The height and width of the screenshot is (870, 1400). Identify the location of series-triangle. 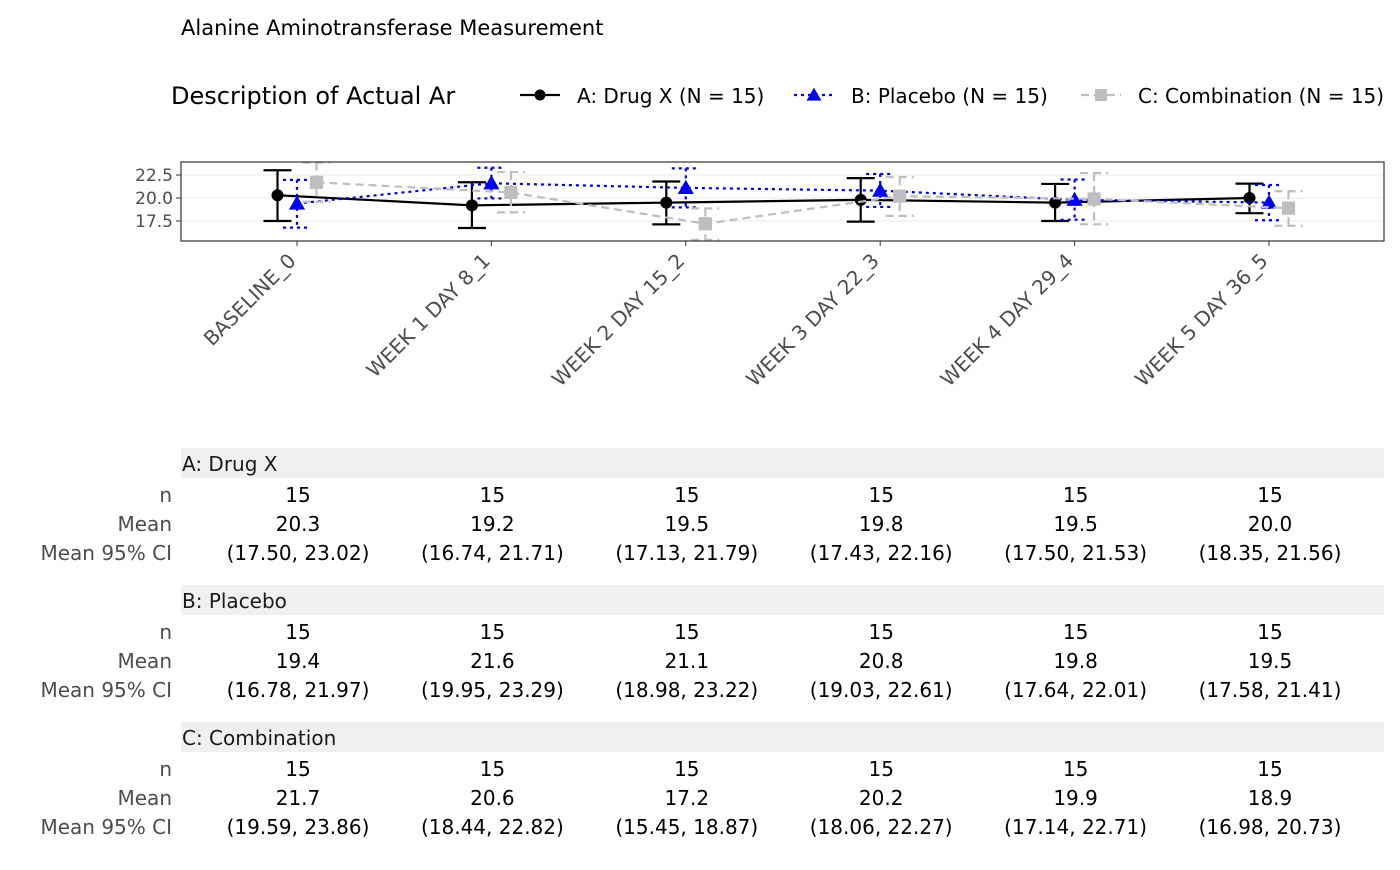
(783, 197).